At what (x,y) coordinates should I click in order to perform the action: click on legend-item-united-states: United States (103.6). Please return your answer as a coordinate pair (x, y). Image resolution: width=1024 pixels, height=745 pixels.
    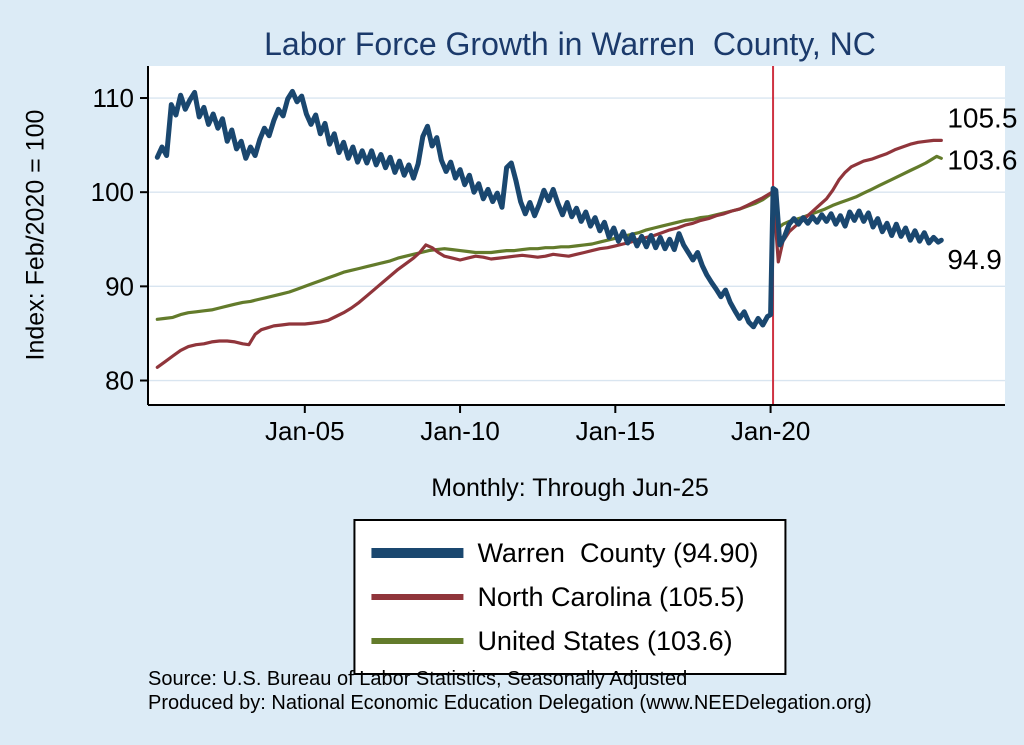
    Looking at the image, I should click on (564, 641).